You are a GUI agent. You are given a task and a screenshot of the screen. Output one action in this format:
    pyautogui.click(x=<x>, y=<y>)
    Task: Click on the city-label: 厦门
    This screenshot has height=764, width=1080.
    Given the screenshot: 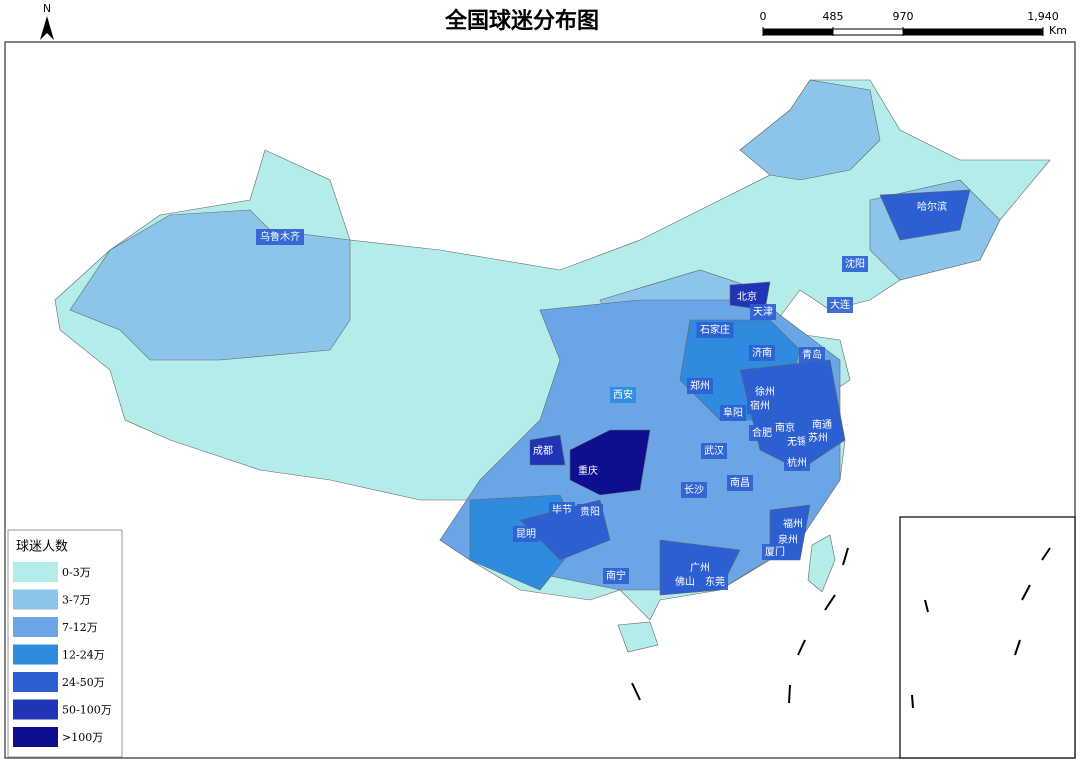 What is the action you would take?
    pyautogui.click(x=775, y=551)
    